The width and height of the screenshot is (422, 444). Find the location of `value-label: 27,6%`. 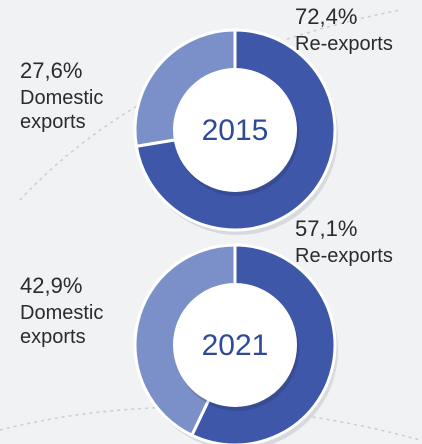

value-label: 27,6% is located at coordinates (51, 70).